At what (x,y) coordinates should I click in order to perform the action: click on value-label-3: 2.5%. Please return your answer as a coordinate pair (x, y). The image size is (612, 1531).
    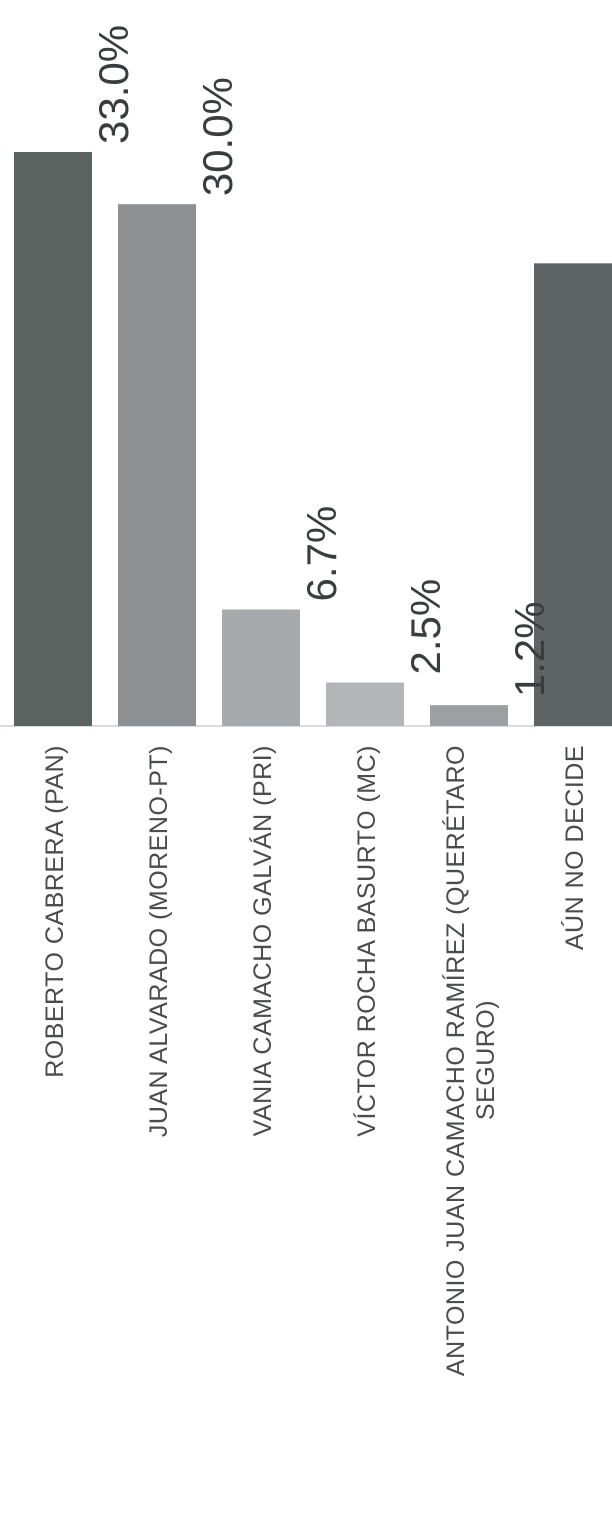
    Looking at the image, I should click on (425, 627).